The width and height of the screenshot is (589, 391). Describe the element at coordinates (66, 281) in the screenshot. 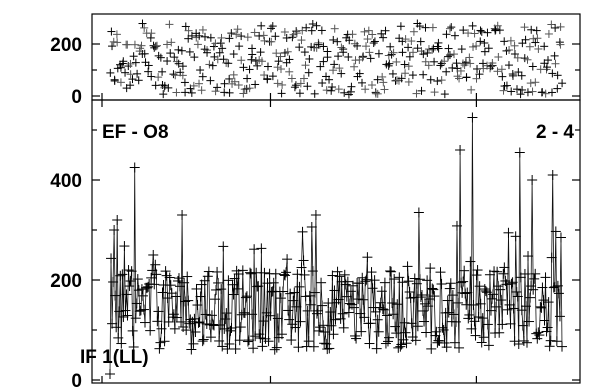

I see `y-tick-label: 200` at that location.